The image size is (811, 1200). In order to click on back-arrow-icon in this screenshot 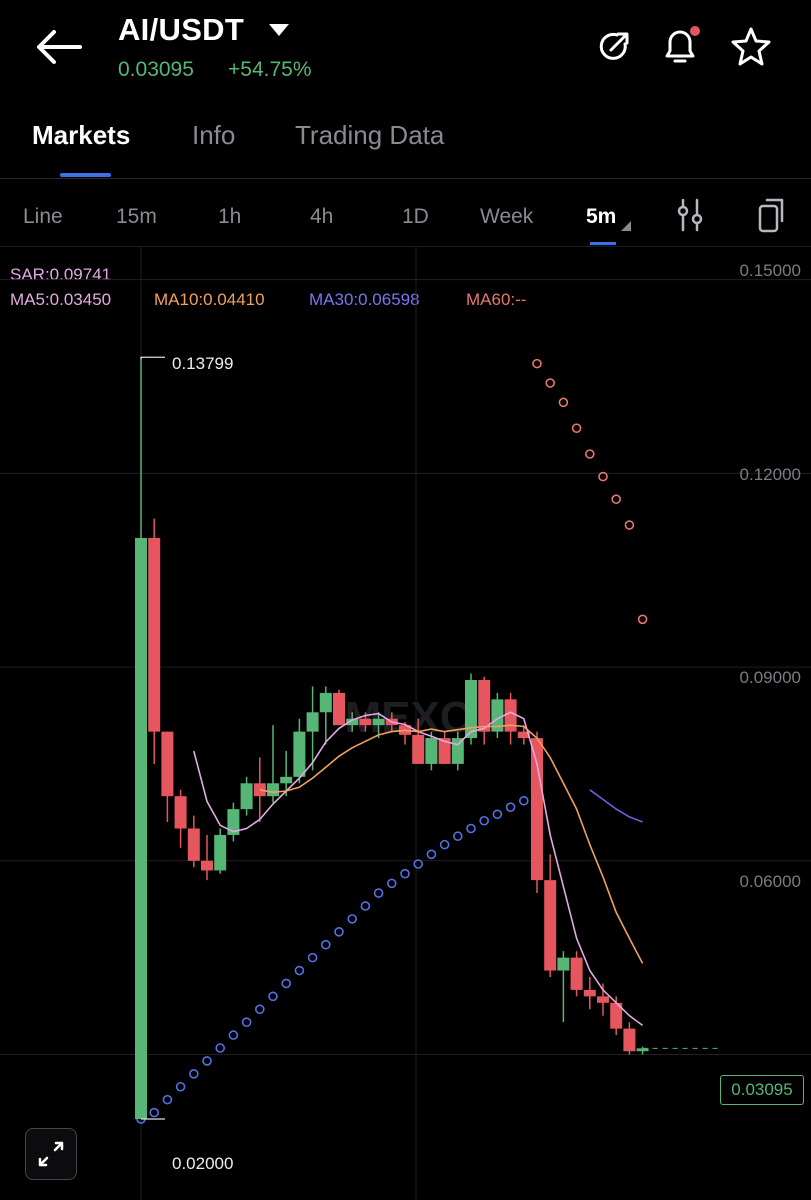, I will do `click(58, 47)`.